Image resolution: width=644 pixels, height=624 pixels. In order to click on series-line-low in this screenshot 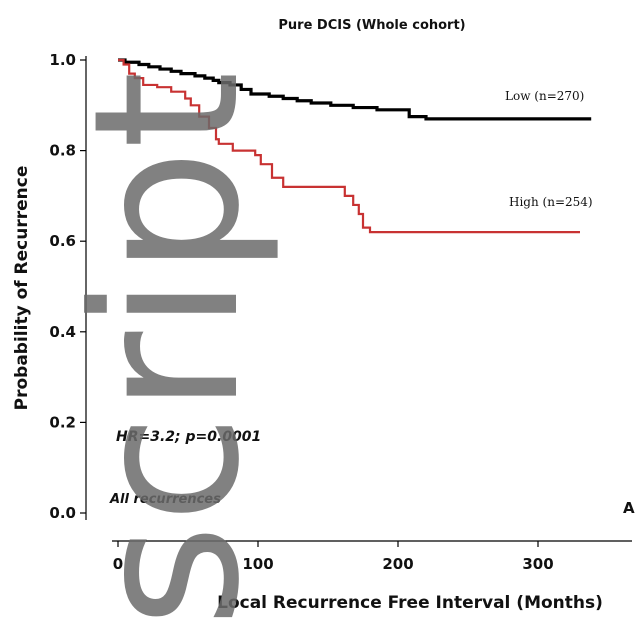, I will do `click(355, 89)`.